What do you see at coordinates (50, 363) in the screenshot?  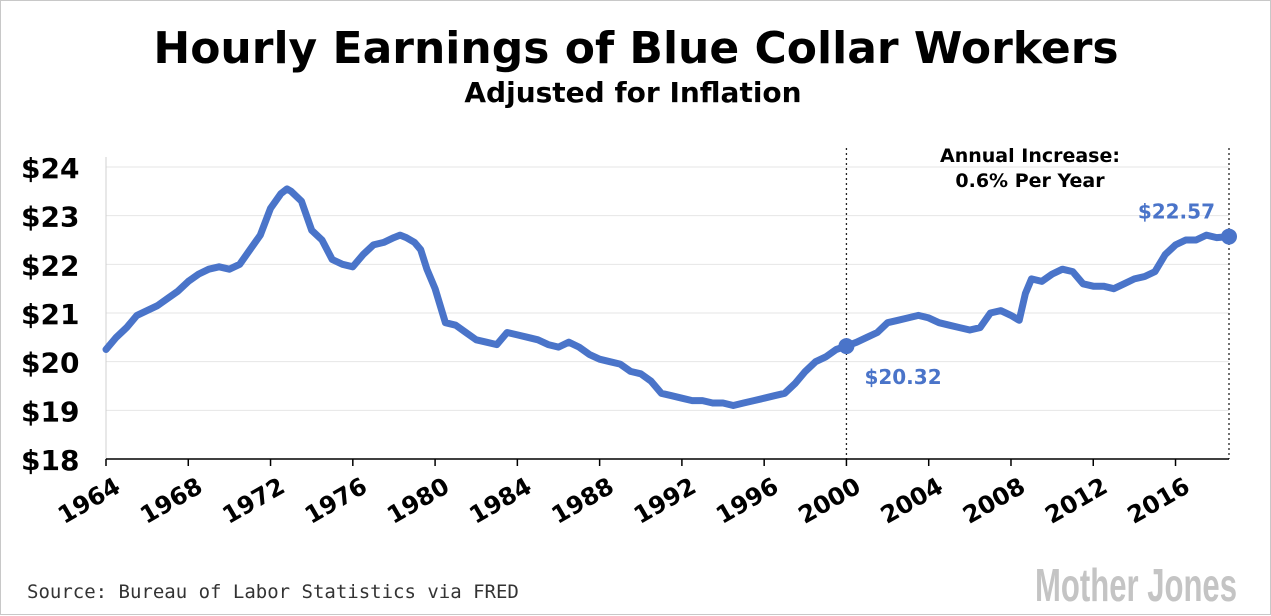 I see `y-tick-label: $20` at bounding box center [50, 363].